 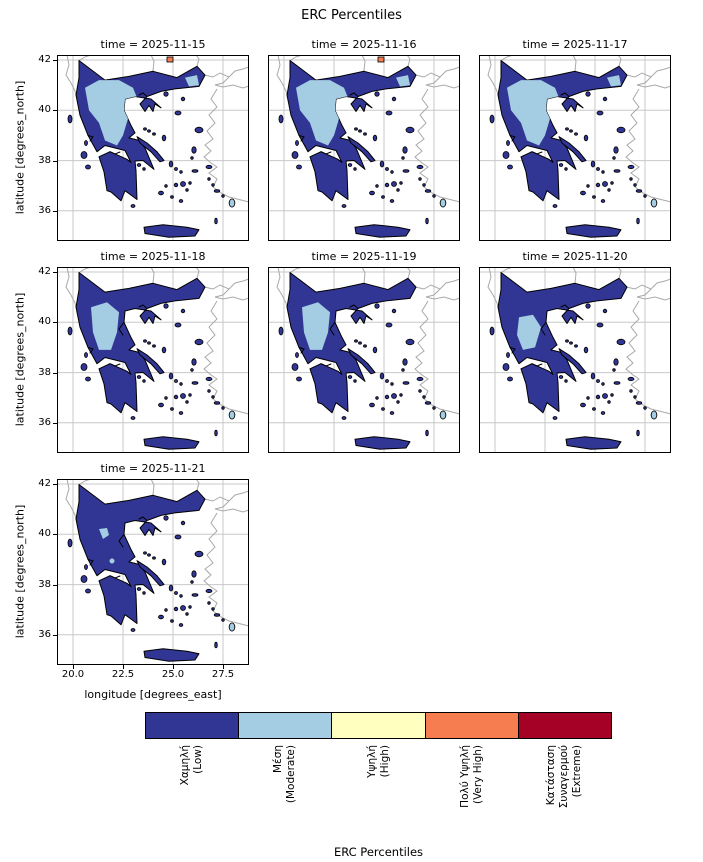 I want to click on subplot-title: time = 2025-11-17, so click(x=575, y=44).